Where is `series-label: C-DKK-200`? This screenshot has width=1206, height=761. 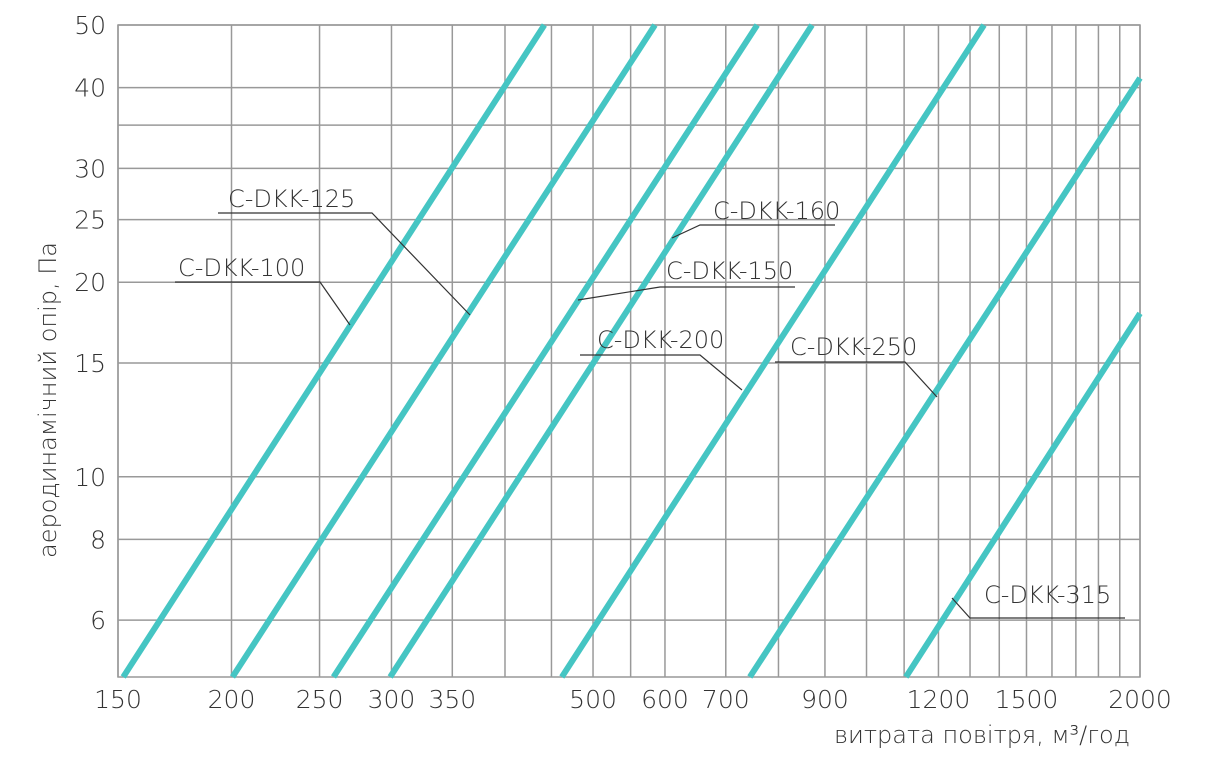 series-label: C-DKK-200 is located at coordinates (660, 340).